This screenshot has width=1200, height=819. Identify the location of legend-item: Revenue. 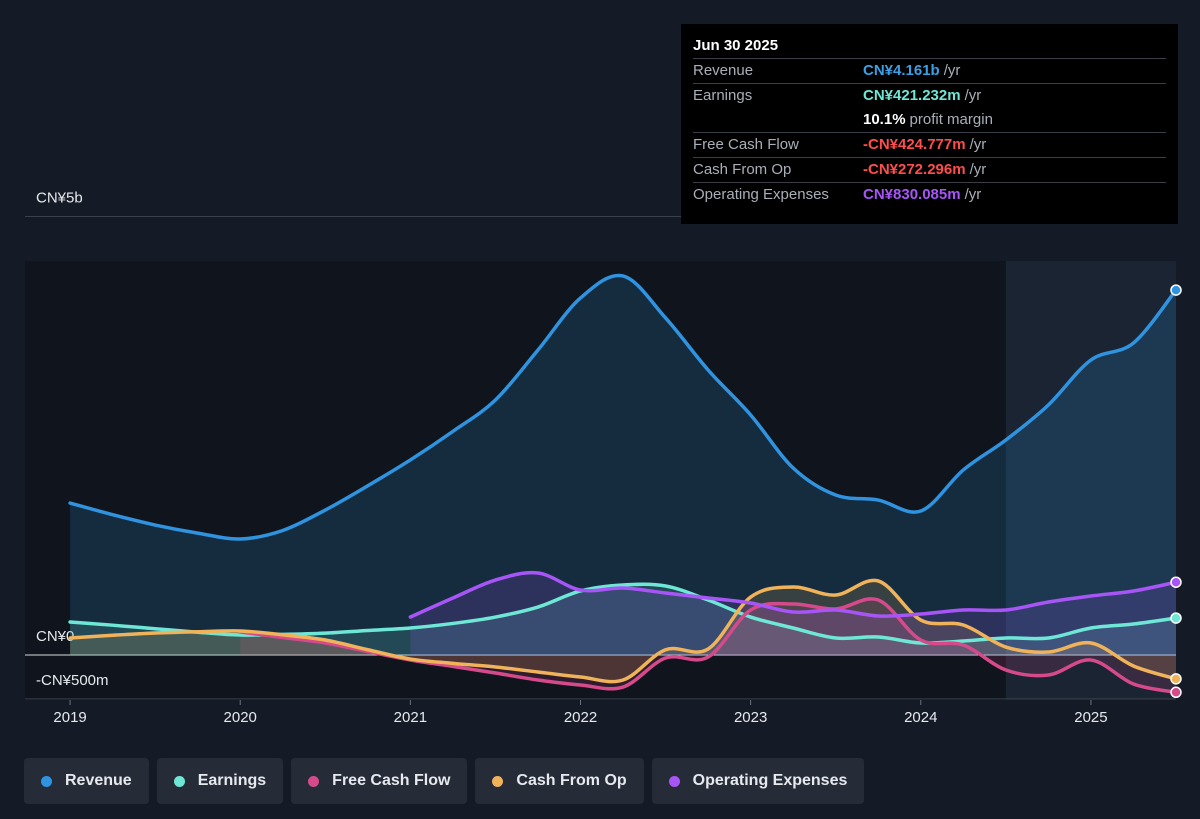
(86, 781).